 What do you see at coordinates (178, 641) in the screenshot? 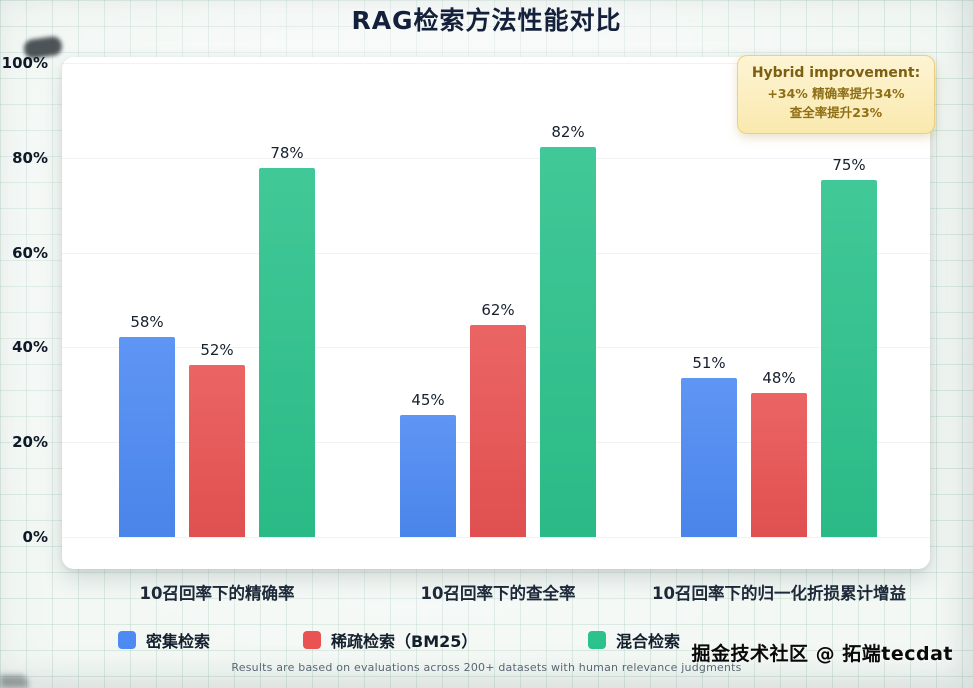
I see `legend-label: 密集检索` at bounding box center [178, 641].